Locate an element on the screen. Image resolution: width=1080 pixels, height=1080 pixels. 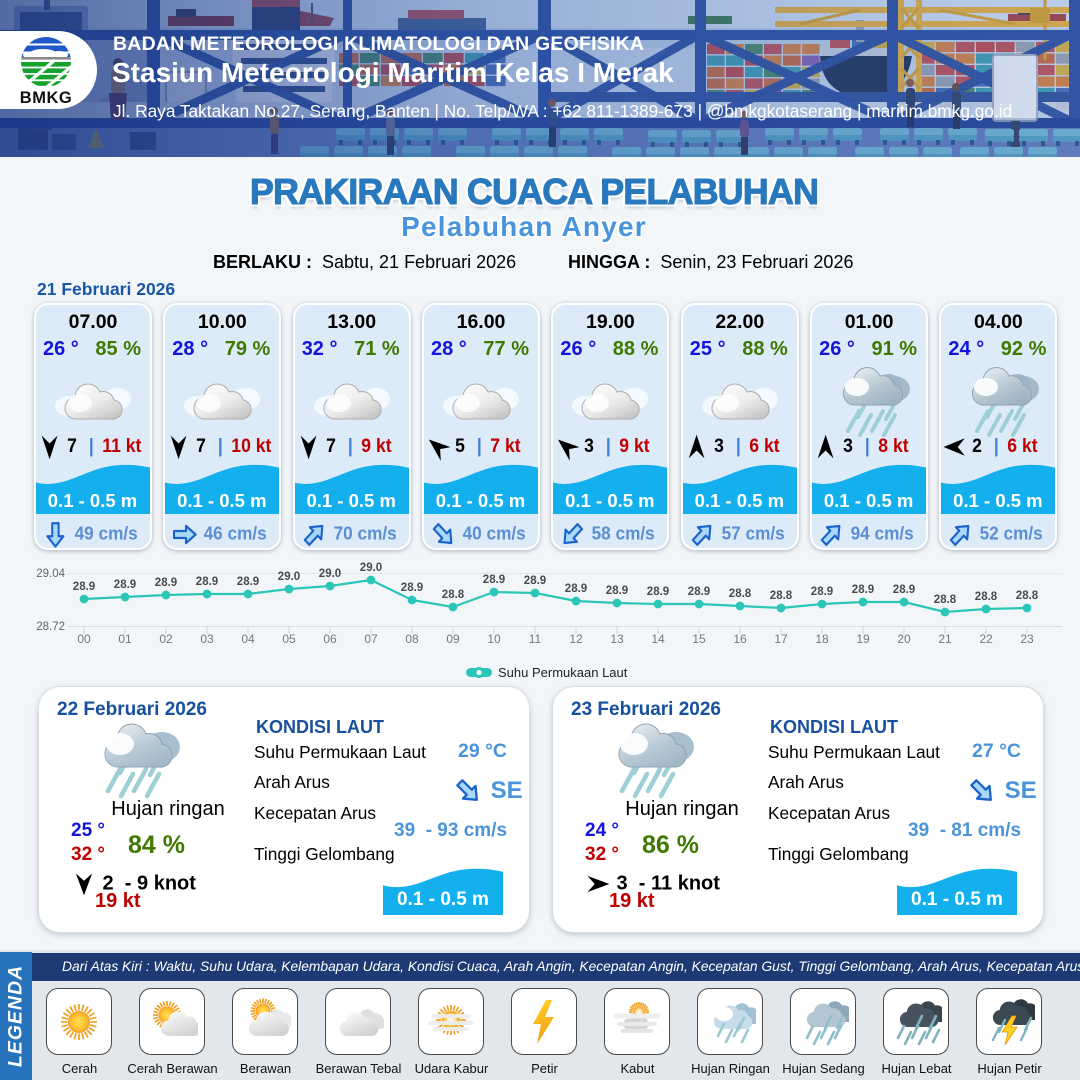
svg-text: 10 is located at coordinates (494, 639).